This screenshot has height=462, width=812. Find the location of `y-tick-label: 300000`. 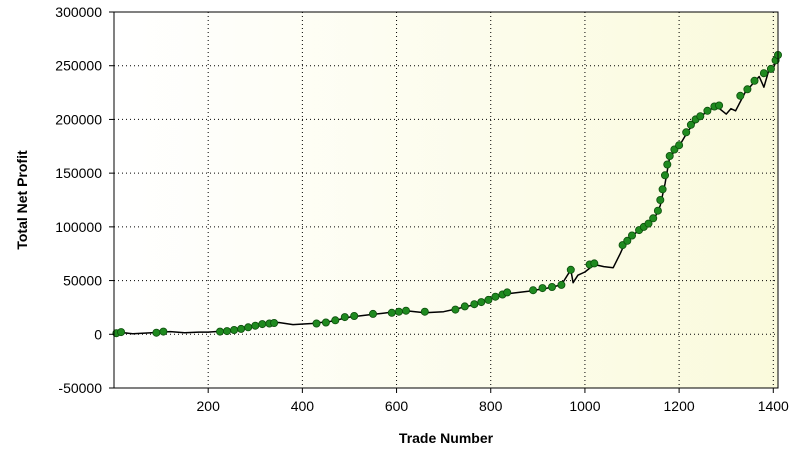

y-tick-label: 300000 is located at coordinates (78, 12).